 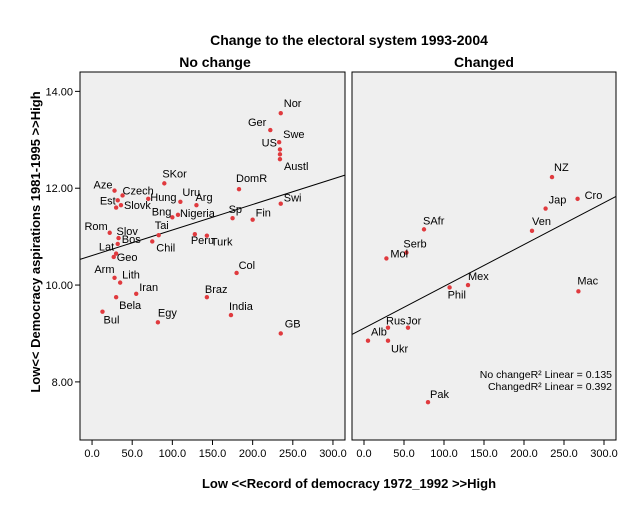 What do you see at coordinates (293, 454) in the screenshot?
I see `x-tick-label: 250.0` at bounding box center [293, 454].